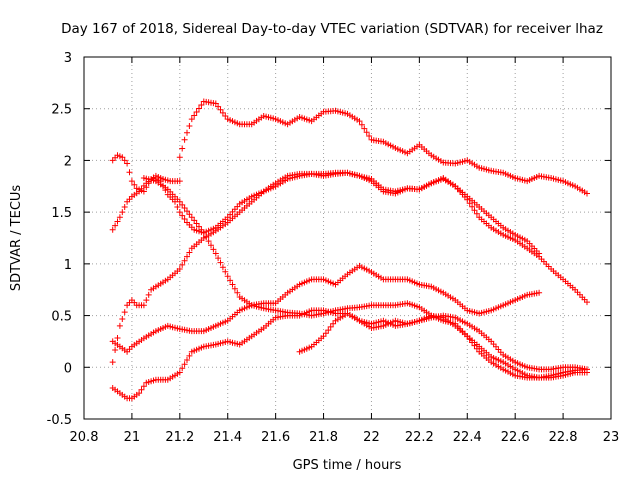 The width and height of the screenshot is (640, 480). Describe the element at coordinates (323, 437) in the screenshot. I see `x-tick-label: 21.8` at that location.